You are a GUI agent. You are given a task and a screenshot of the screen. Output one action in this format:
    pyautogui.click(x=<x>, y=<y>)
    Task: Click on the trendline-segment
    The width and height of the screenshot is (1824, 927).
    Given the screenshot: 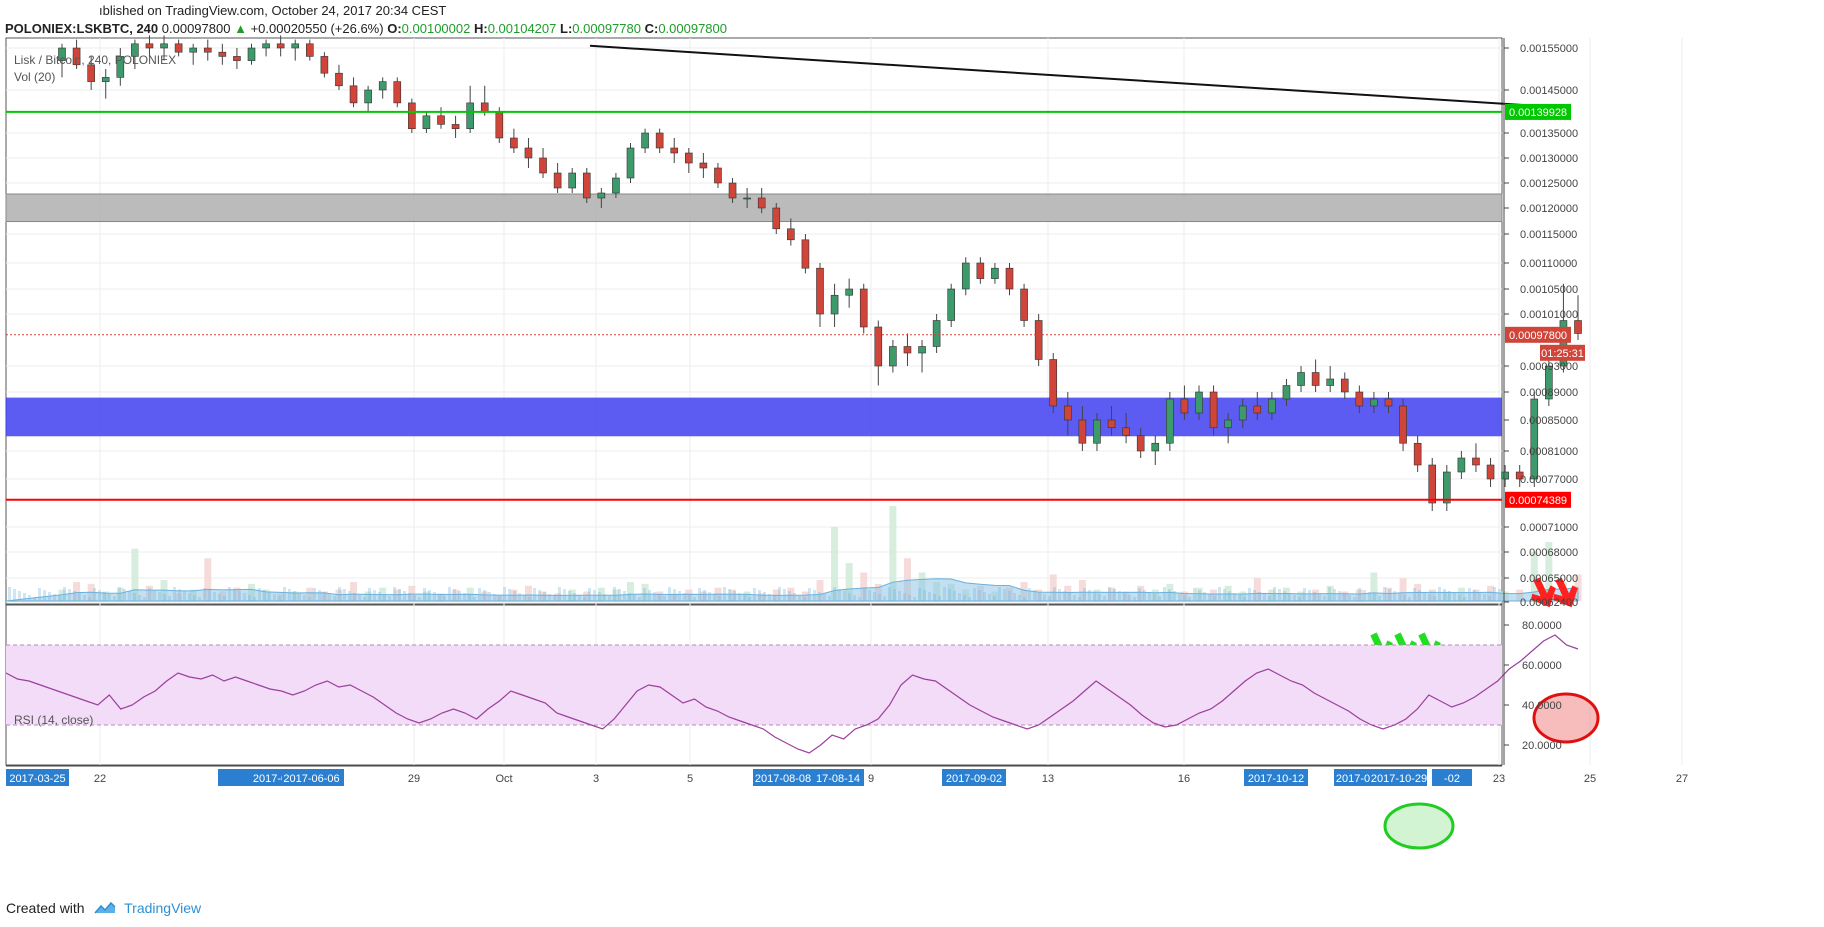 What is the action you would take?
    pyautogui.click(x=1067, y=76)
    